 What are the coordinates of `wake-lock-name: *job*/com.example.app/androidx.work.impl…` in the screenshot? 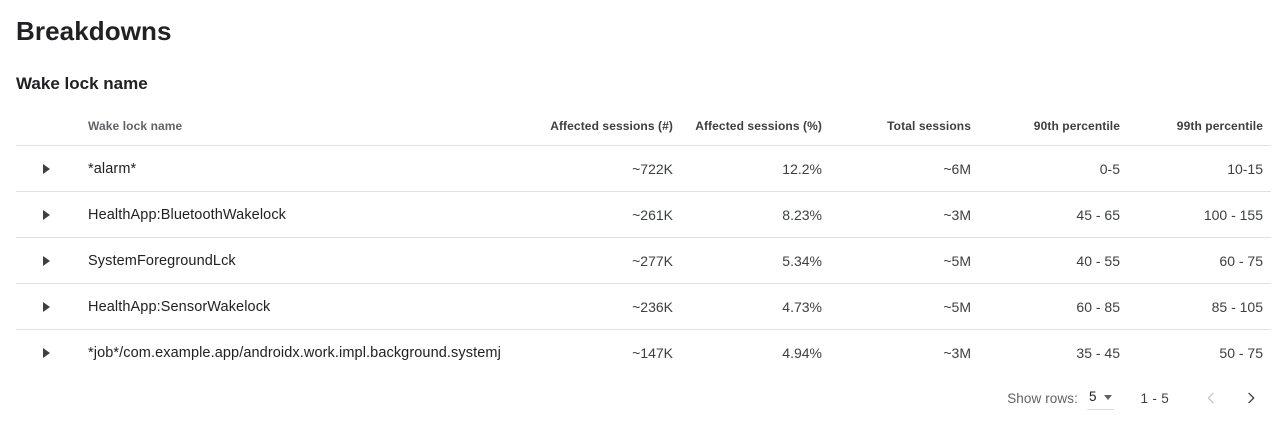 It's located at (294, 352).